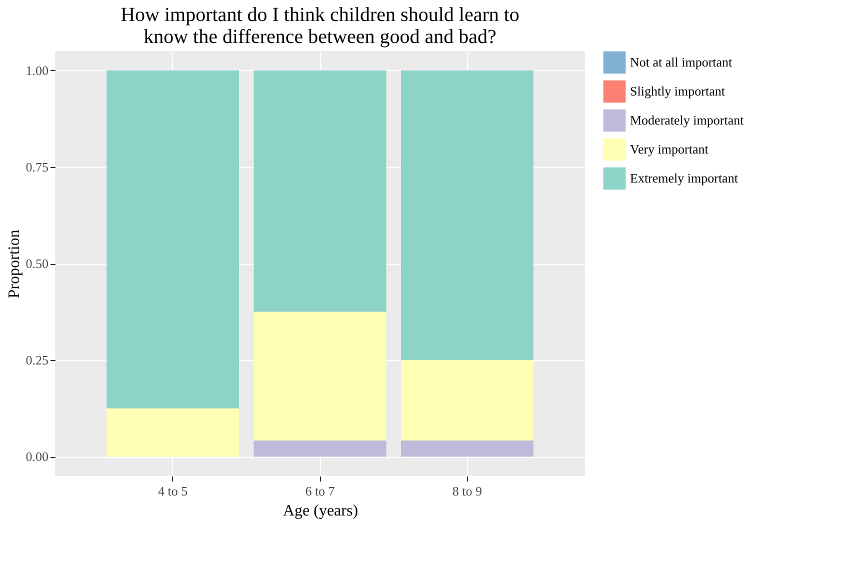 Image resolution: width=846 pixels, height=574 pixels. Describe the element at coordinates (37, 360) in the screenshot. I see `y-tick-label: 0.25` at that location.